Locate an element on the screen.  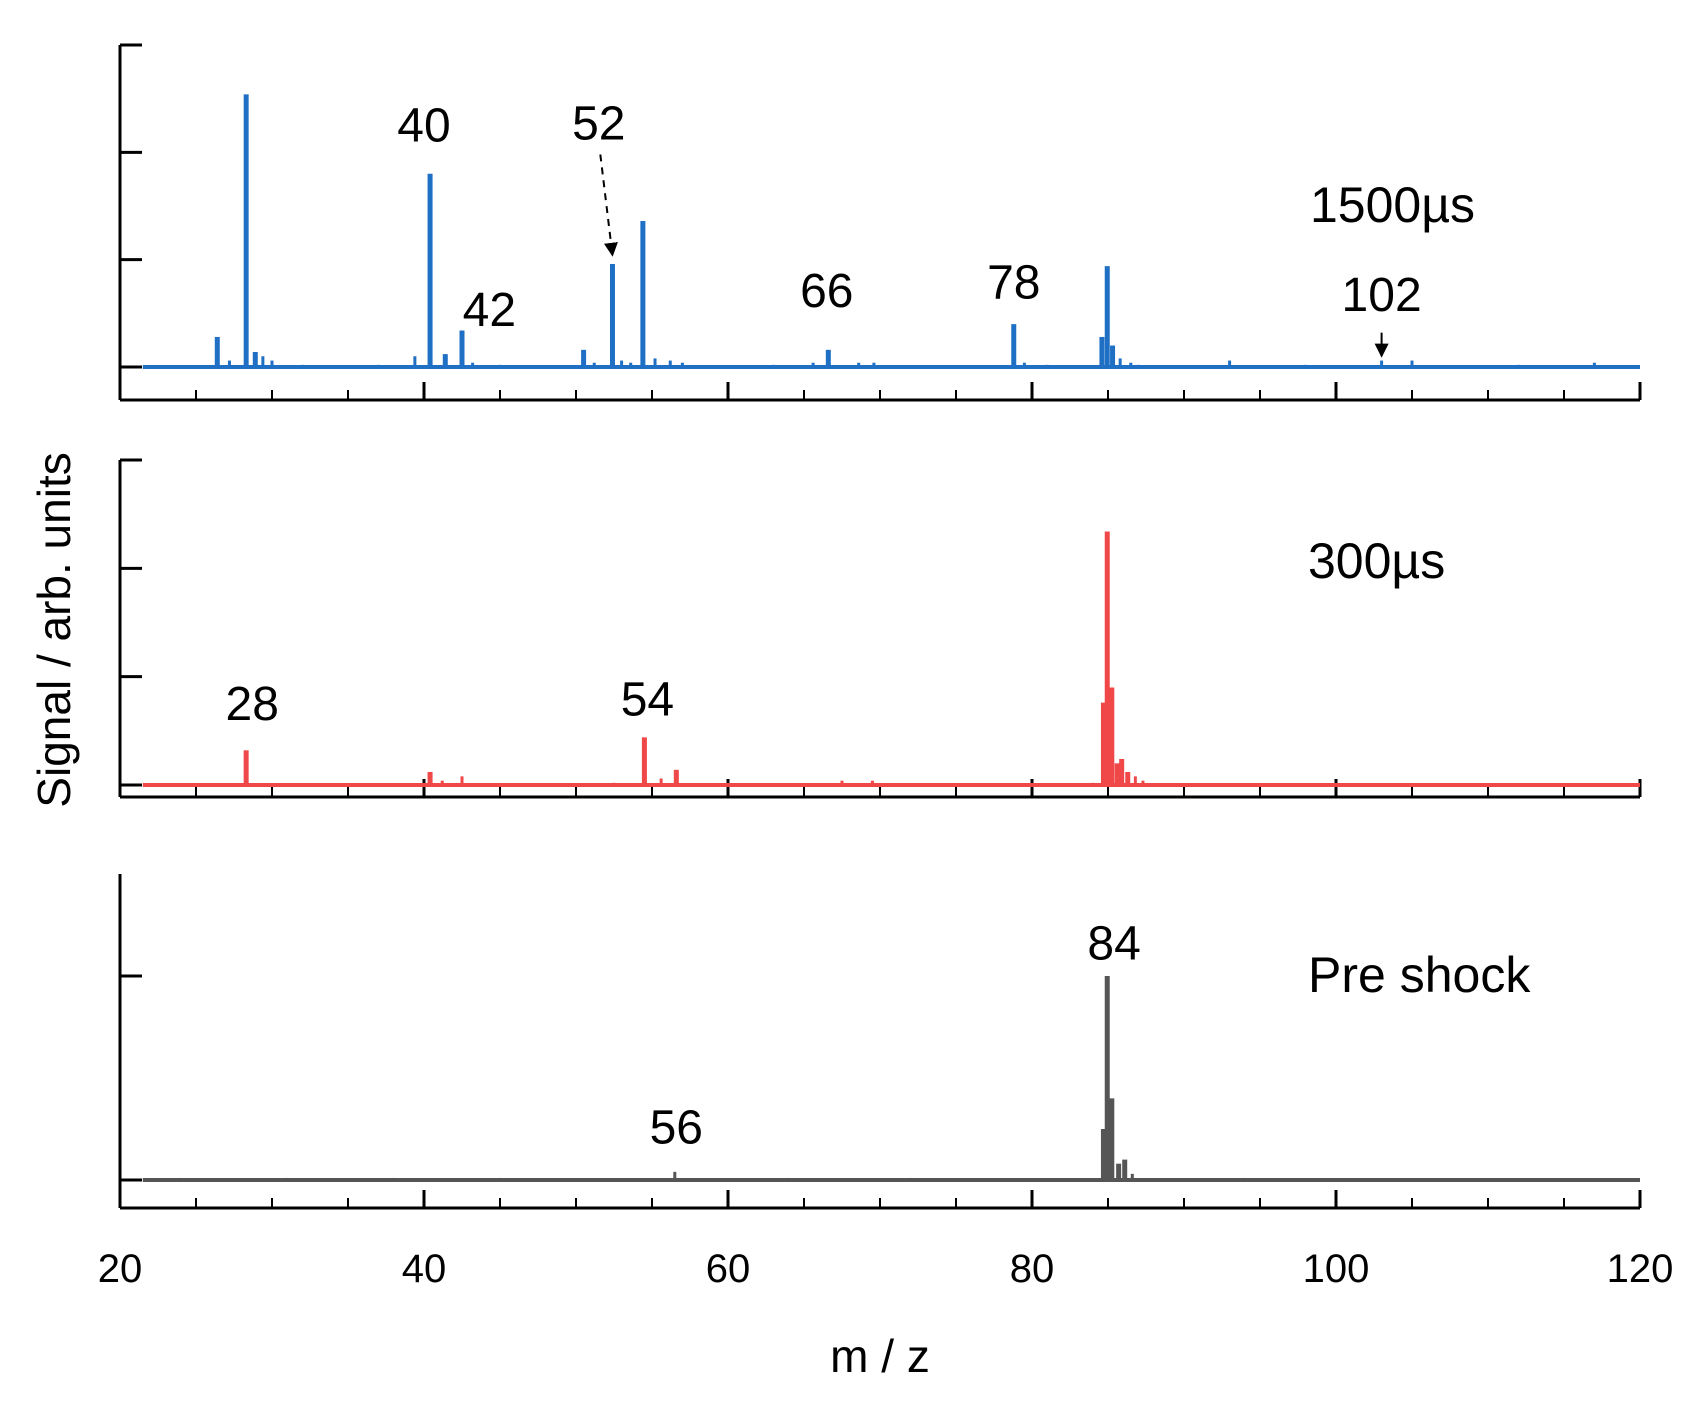
x-tick-label: 40 is located at coordinates (424, 1269).